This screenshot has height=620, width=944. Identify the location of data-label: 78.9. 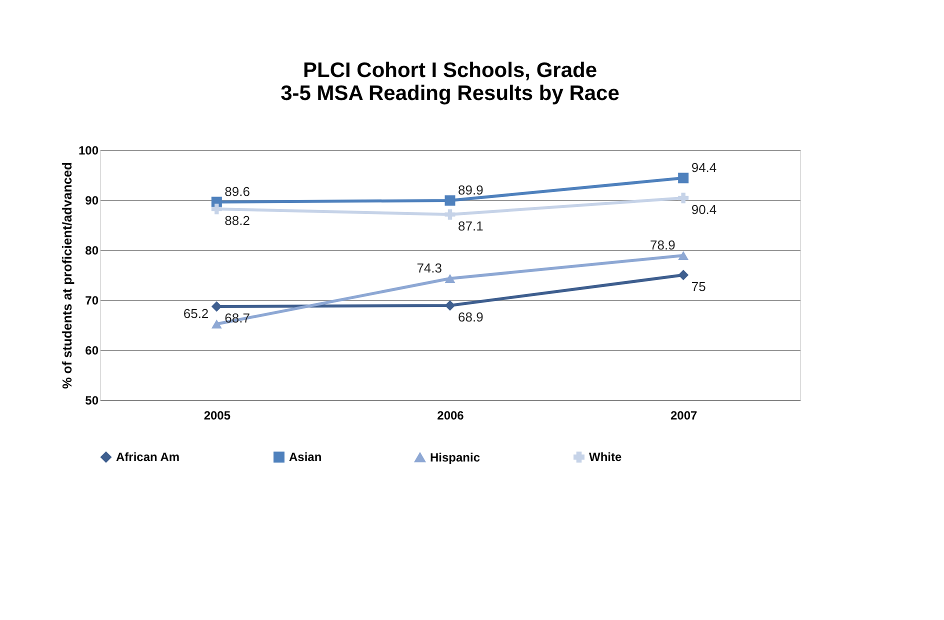
(663, 245).